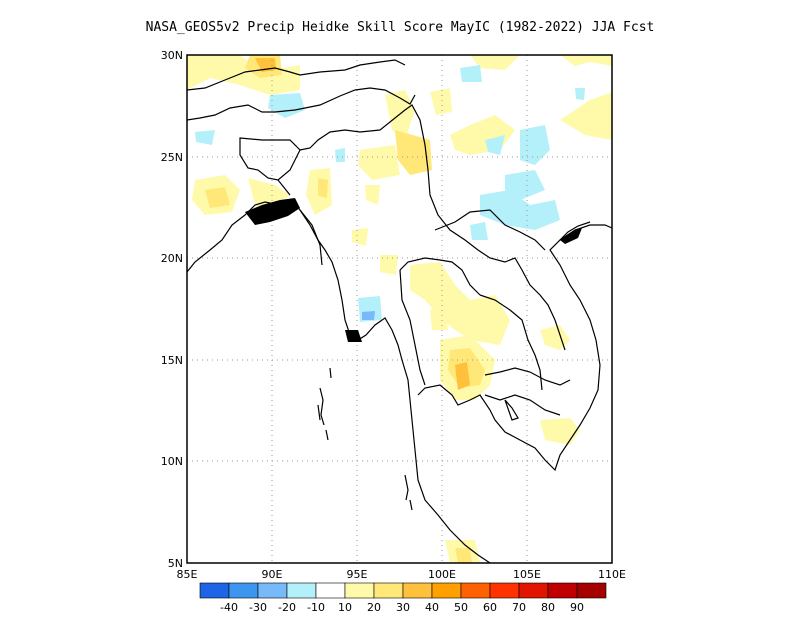 This screenshot has height=618, width=800. Describe the element at coordinates (172, 309) in the screenshot. I see `y-axis-labels: 5N 10N 15N 20N 25N 30N` at that location.